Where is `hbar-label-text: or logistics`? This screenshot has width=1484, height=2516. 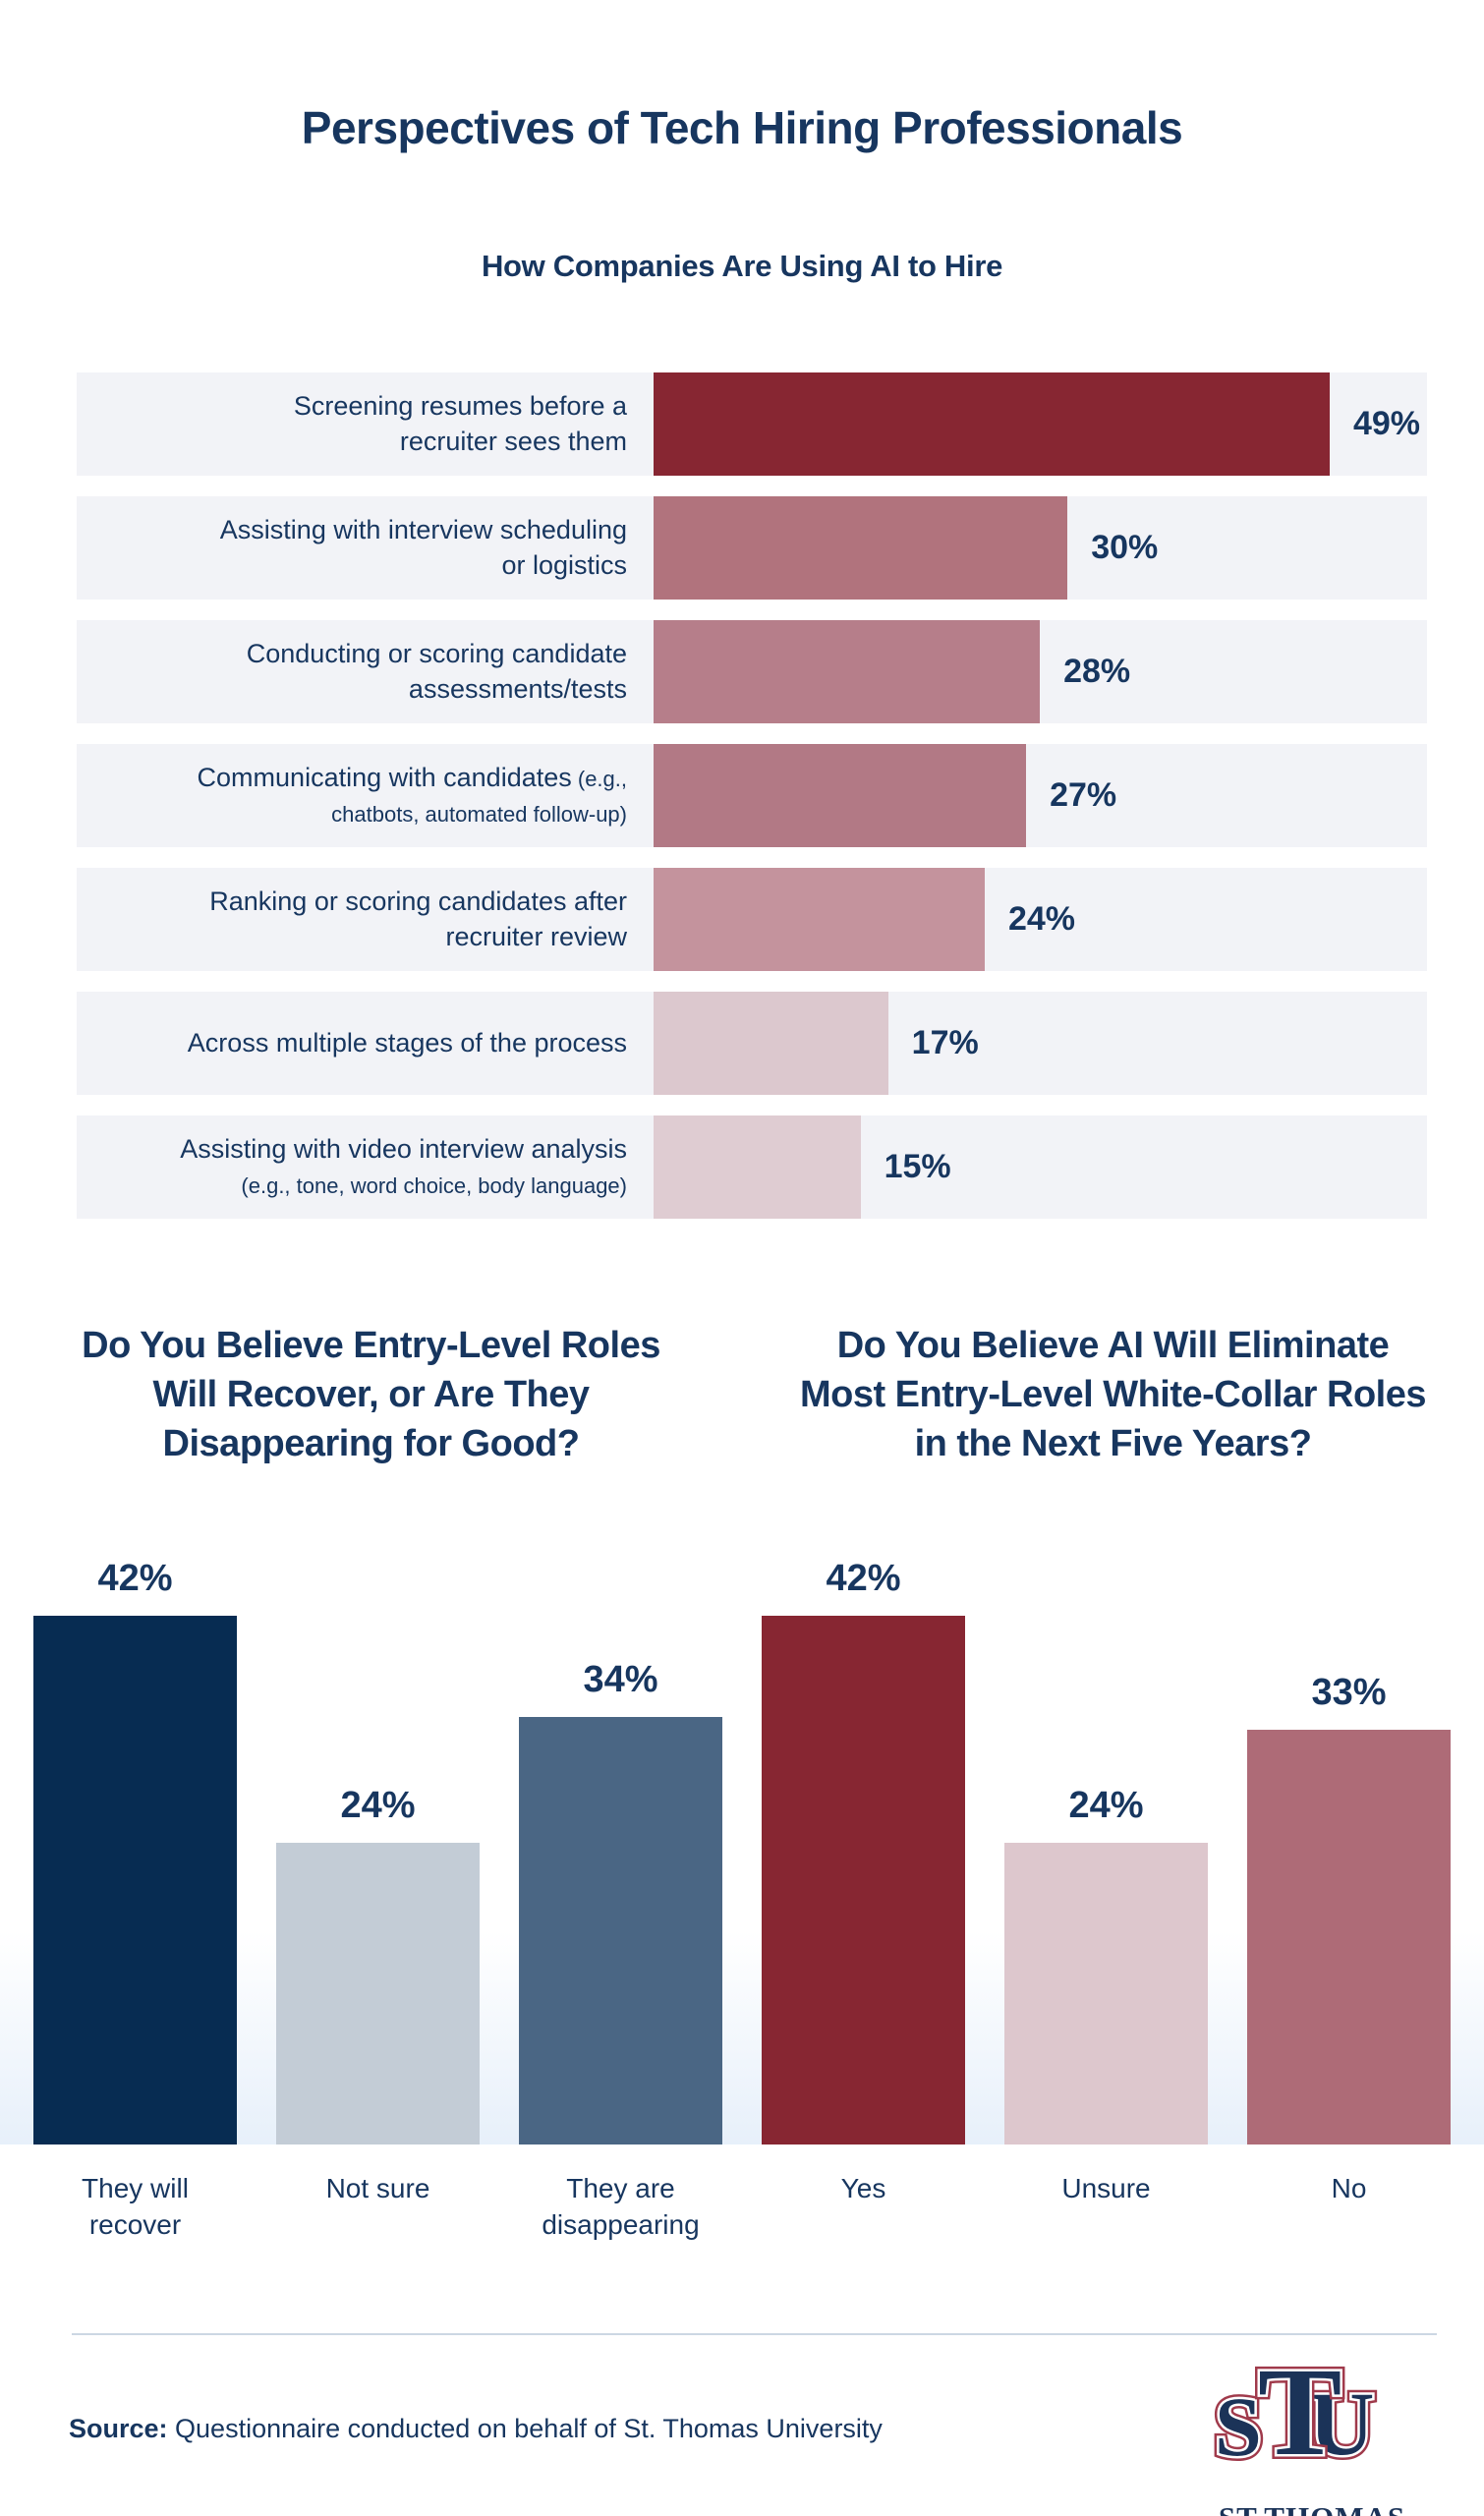
hbar-label-text: or logistics is located at coordinates (564, 564).